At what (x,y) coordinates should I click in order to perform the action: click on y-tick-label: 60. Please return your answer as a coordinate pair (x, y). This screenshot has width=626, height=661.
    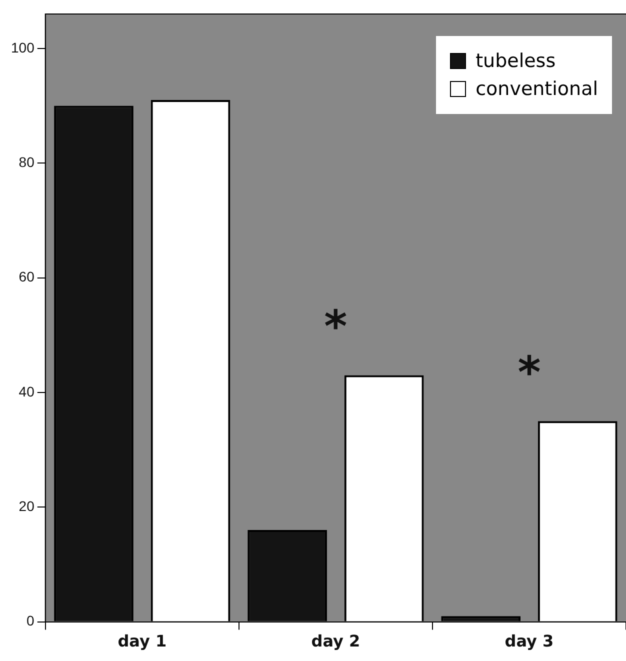
    Looking at the image, I should click on (26, 276).